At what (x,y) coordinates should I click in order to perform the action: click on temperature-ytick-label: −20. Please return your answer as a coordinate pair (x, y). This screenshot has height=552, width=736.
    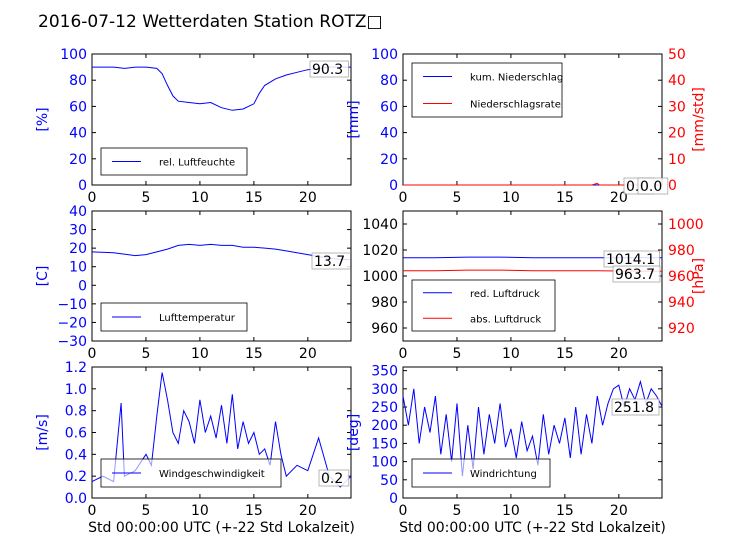
    Looking at the image, I should click on (72, 323).